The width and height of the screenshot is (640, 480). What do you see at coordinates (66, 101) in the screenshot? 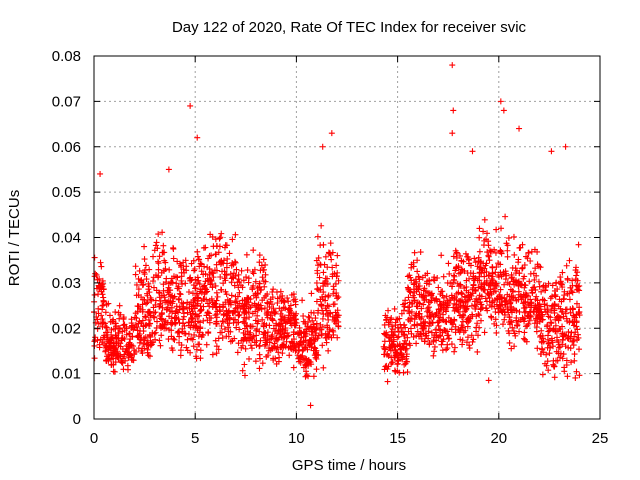
I see `y-tick-label: 0.07` at bounding box center [66, 101].